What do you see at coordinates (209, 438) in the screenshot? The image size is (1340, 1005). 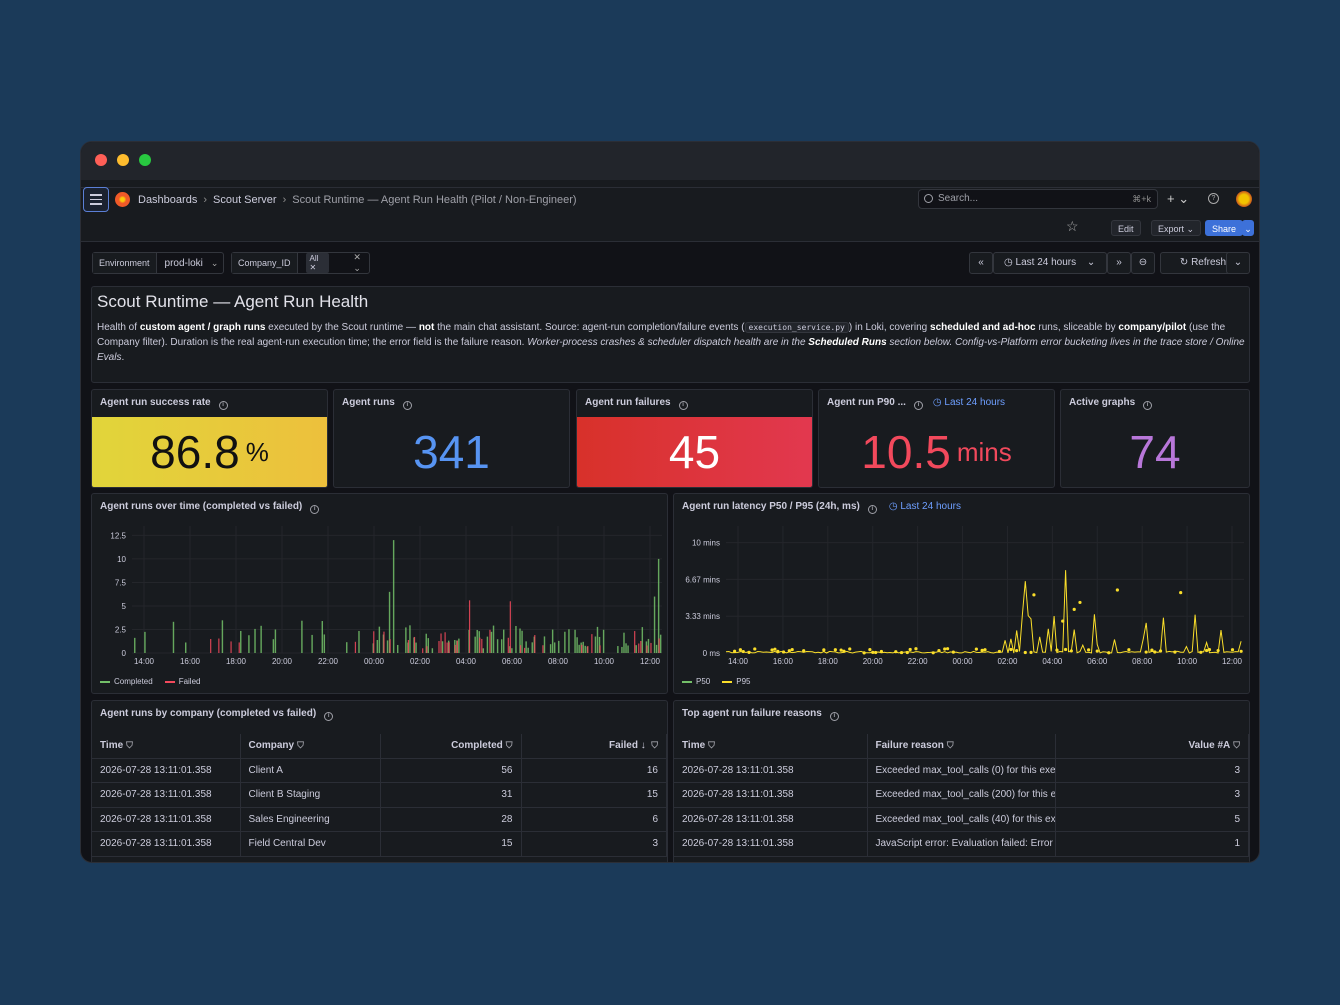 I see `stat-success-rate: Agent run success rate i 86.8%` at bounding box center [209, 438].